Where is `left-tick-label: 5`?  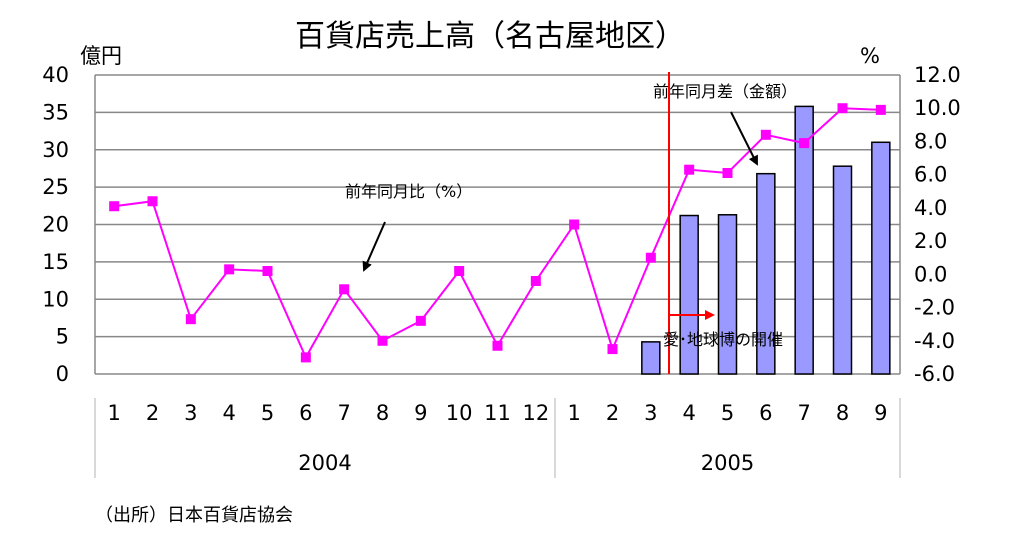 left-tick-label: 5 is located at coordinates (62, 337).